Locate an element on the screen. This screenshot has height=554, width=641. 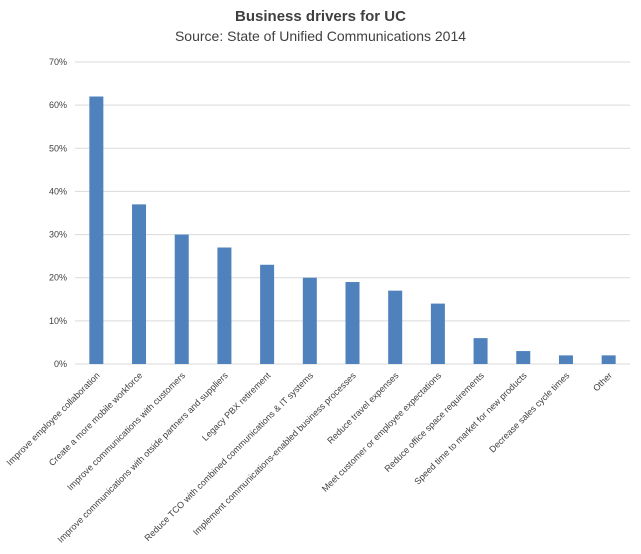
y-tick-label: 40% is located at coordinates (58, 191).